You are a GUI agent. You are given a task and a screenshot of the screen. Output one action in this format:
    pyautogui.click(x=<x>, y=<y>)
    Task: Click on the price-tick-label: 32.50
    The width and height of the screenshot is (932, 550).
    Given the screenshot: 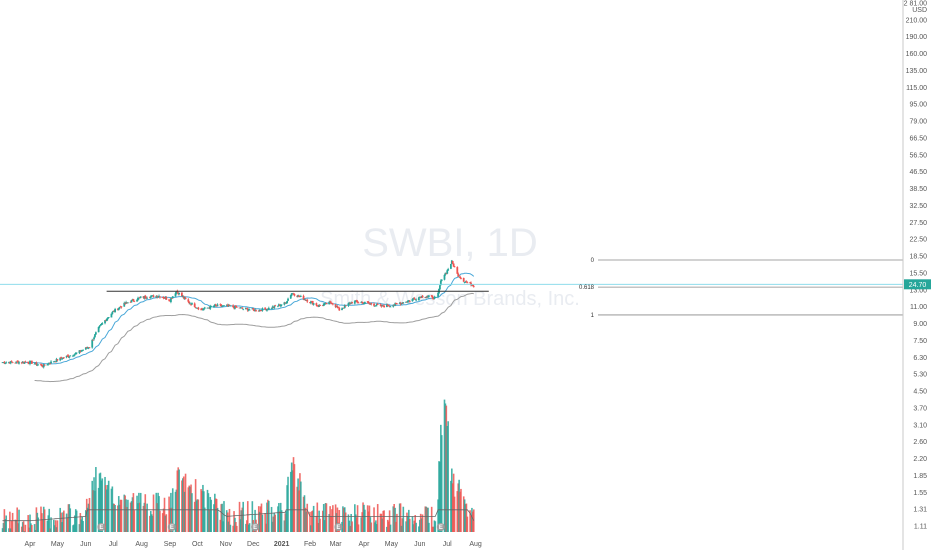 What is the action you would take?
    pyautogui.click(x=918, y=206)
    